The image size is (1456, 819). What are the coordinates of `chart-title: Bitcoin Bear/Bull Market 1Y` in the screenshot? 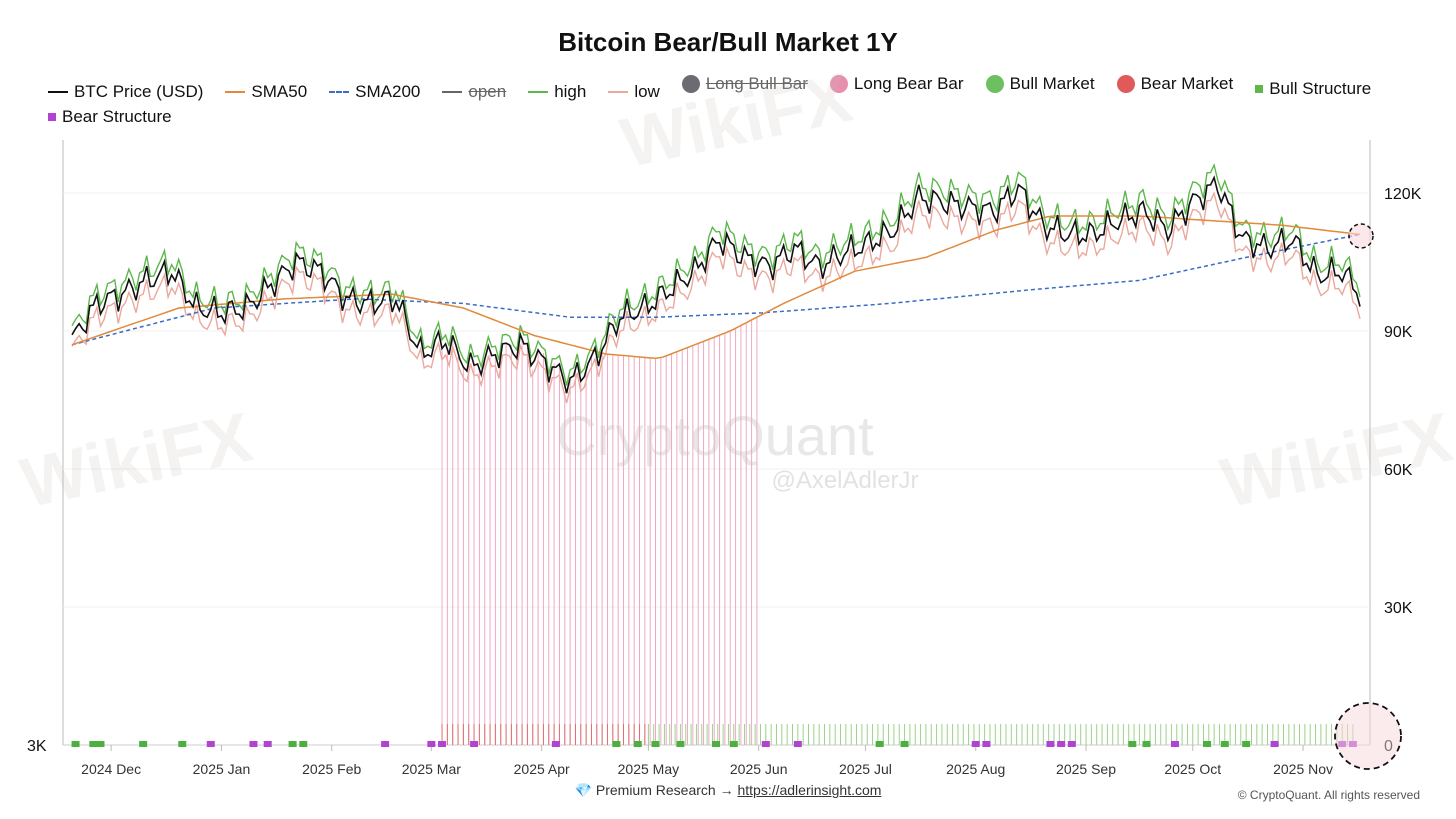 It's located at (728, 42).